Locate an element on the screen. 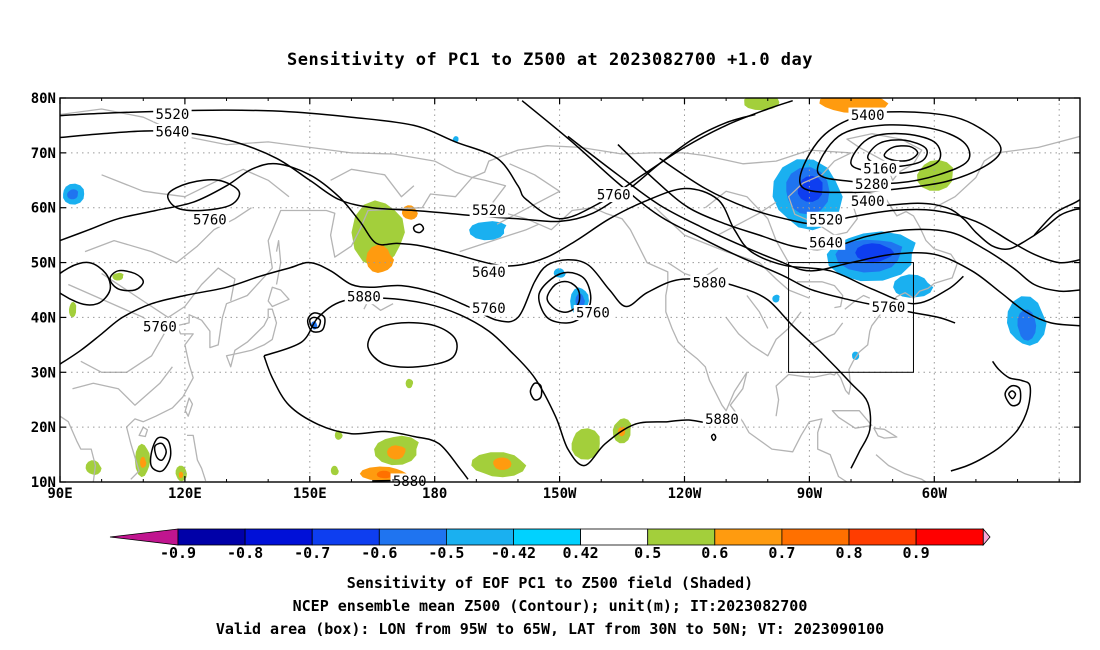 Image resolution: width=1100 pixels, height=650 pixels. lon-tick-label: 120E is located at coordinates (185, 494).